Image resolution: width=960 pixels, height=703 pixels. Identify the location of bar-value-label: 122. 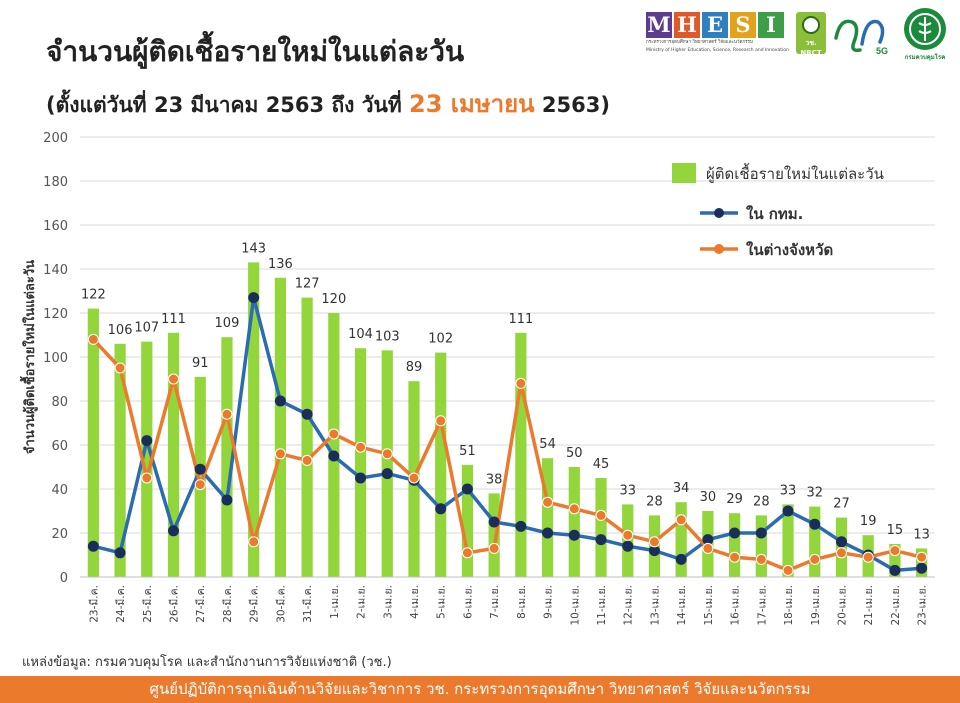
(93, 295).